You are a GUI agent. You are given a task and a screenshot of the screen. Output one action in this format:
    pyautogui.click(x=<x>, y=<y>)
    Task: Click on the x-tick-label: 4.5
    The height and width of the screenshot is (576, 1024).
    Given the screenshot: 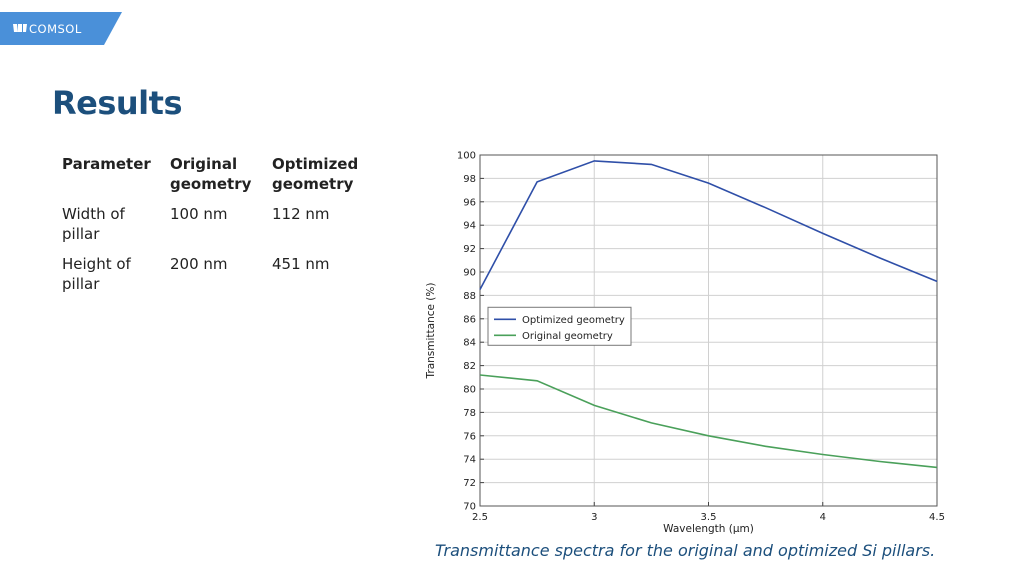 What is the action you would take?
    pyautogui.click(x=937, y=517)
    